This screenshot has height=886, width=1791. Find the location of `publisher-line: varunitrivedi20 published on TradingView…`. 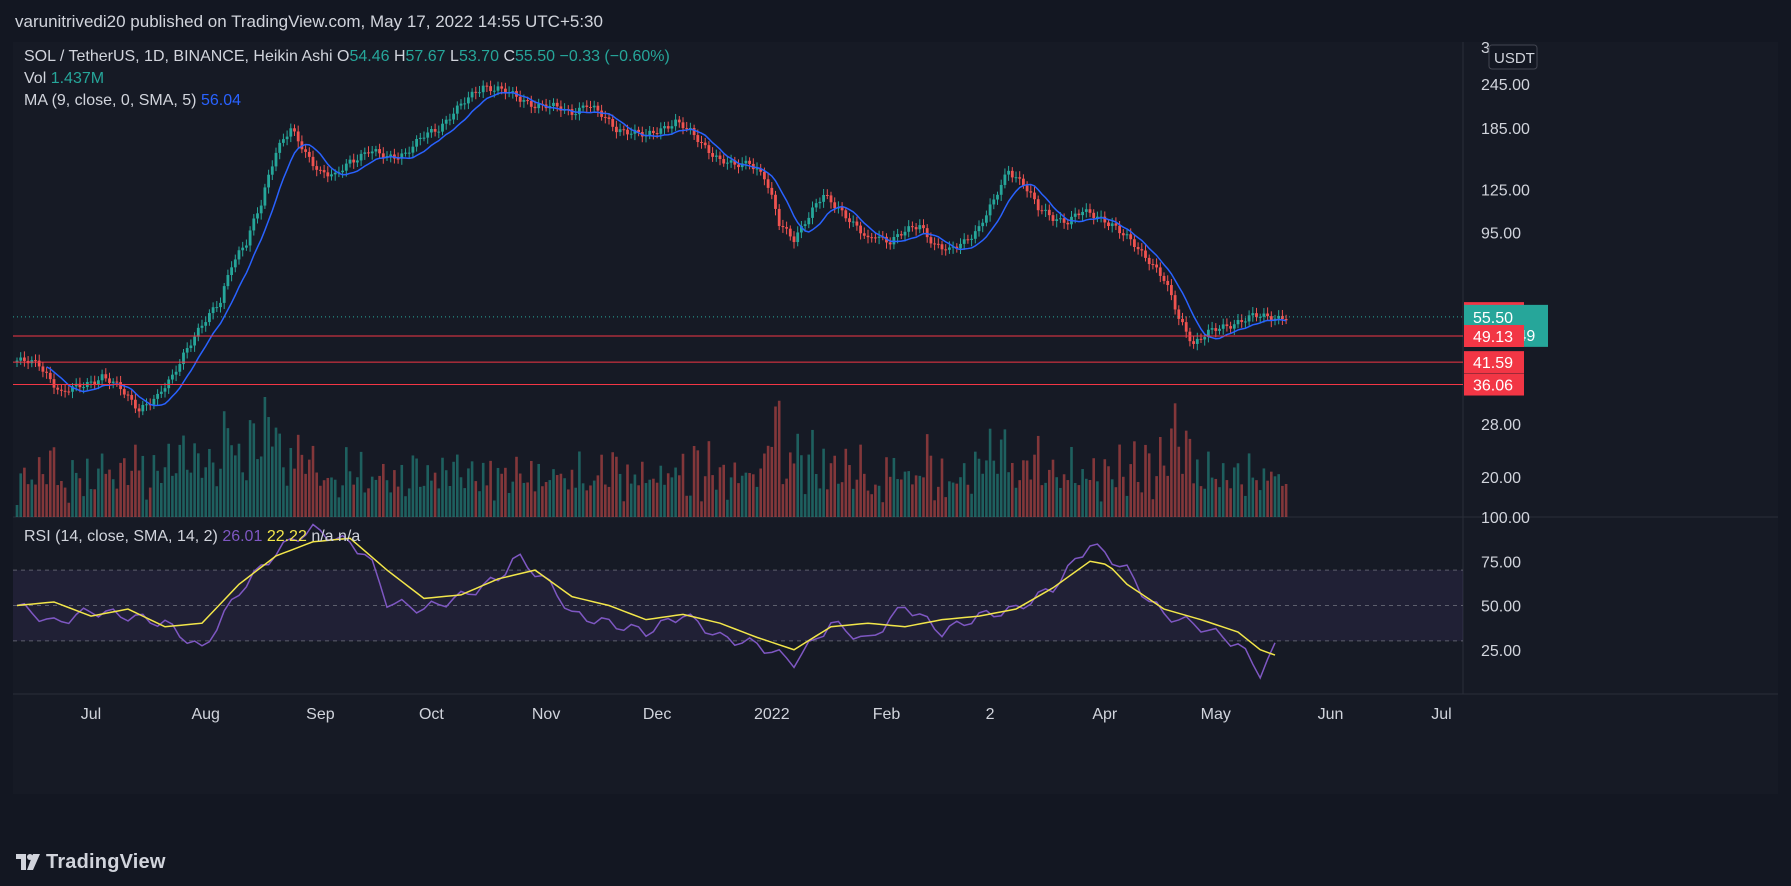

publisher-line: varunitrivedi20 published on TradingView… is located at coordinates (309, 21).